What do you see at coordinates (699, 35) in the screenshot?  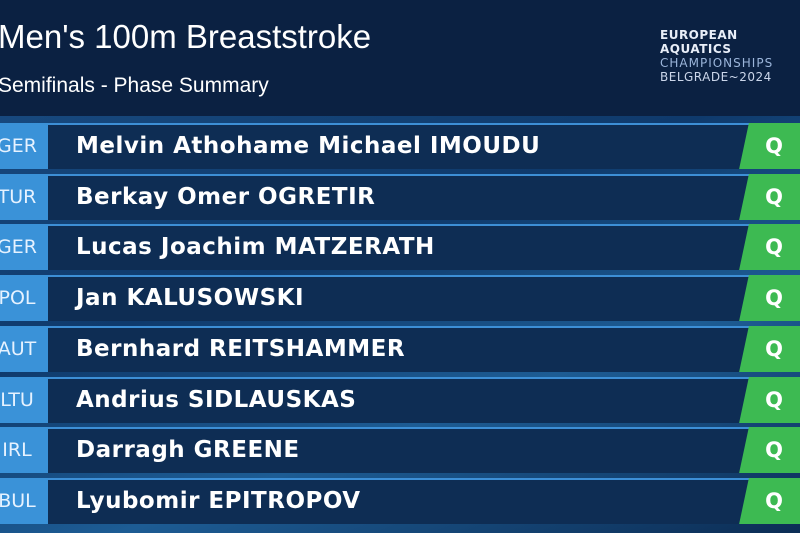 I see `logo-line: EUROPEAN` at bounding box center [699, 35].